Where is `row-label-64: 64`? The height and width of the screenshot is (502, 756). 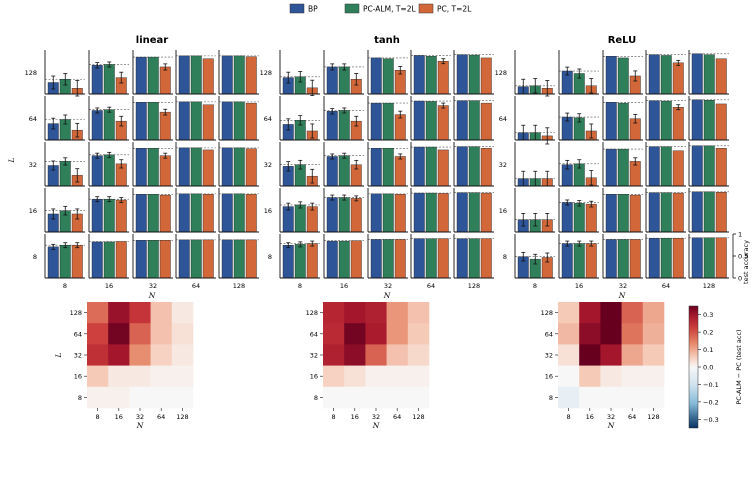
row-label-64: 64 is located at coordinates (503, 119).